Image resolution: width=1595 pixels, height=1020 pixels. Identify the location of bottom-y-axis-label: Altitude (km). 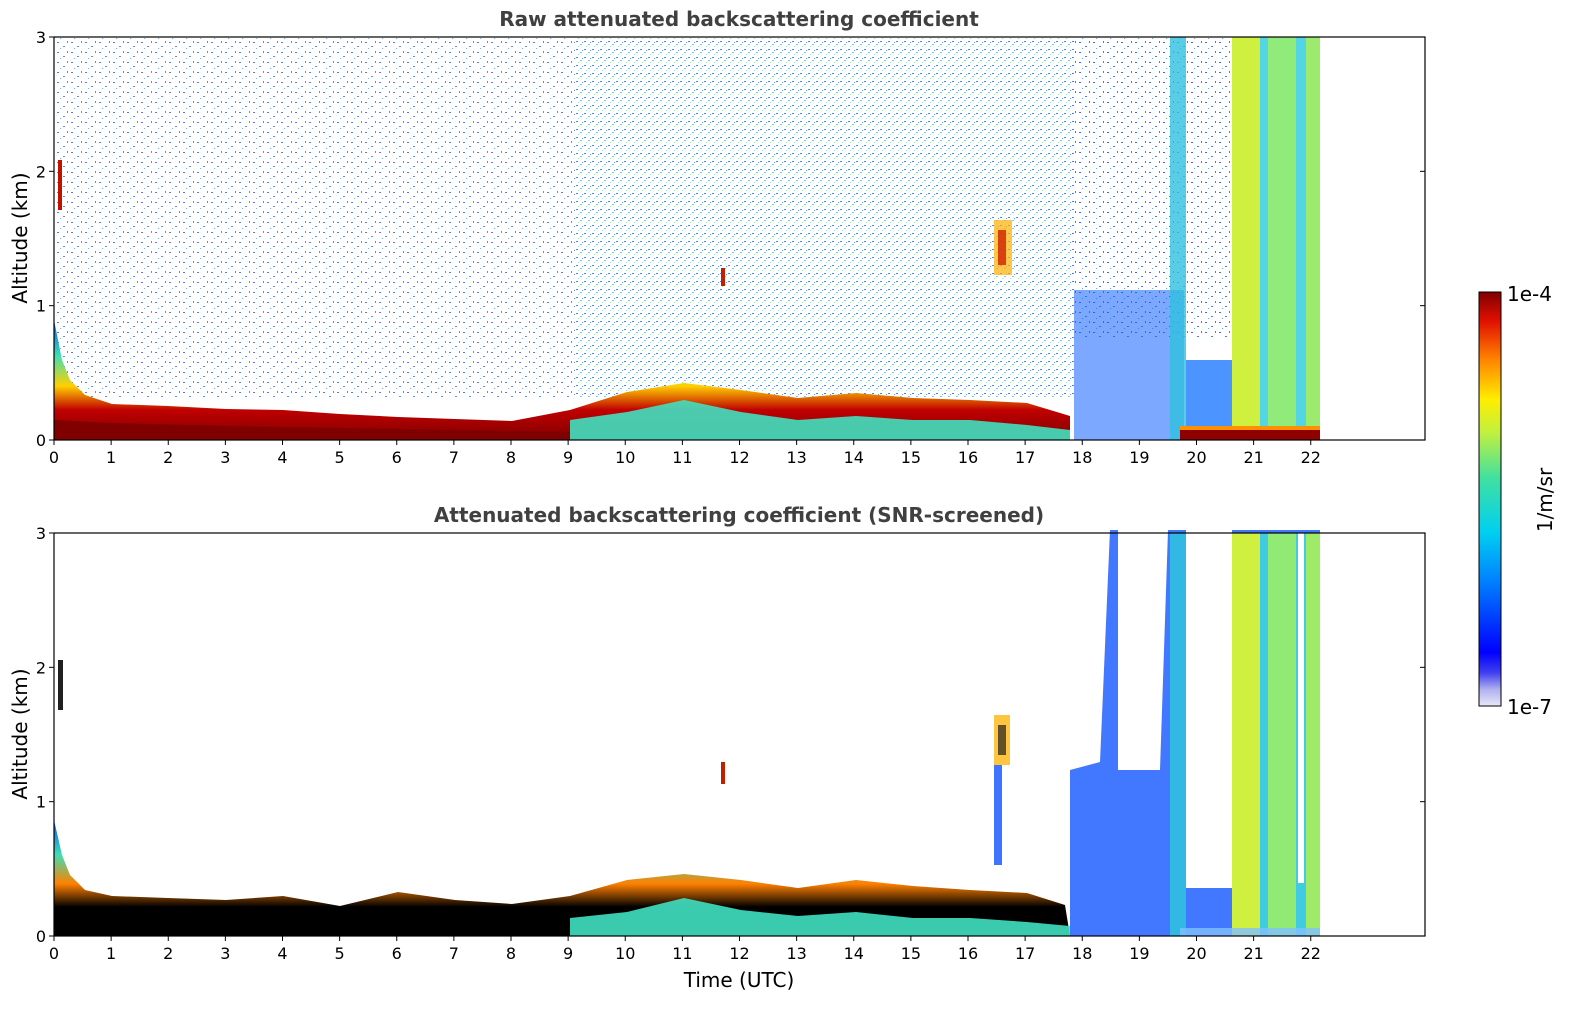
(20, 733).